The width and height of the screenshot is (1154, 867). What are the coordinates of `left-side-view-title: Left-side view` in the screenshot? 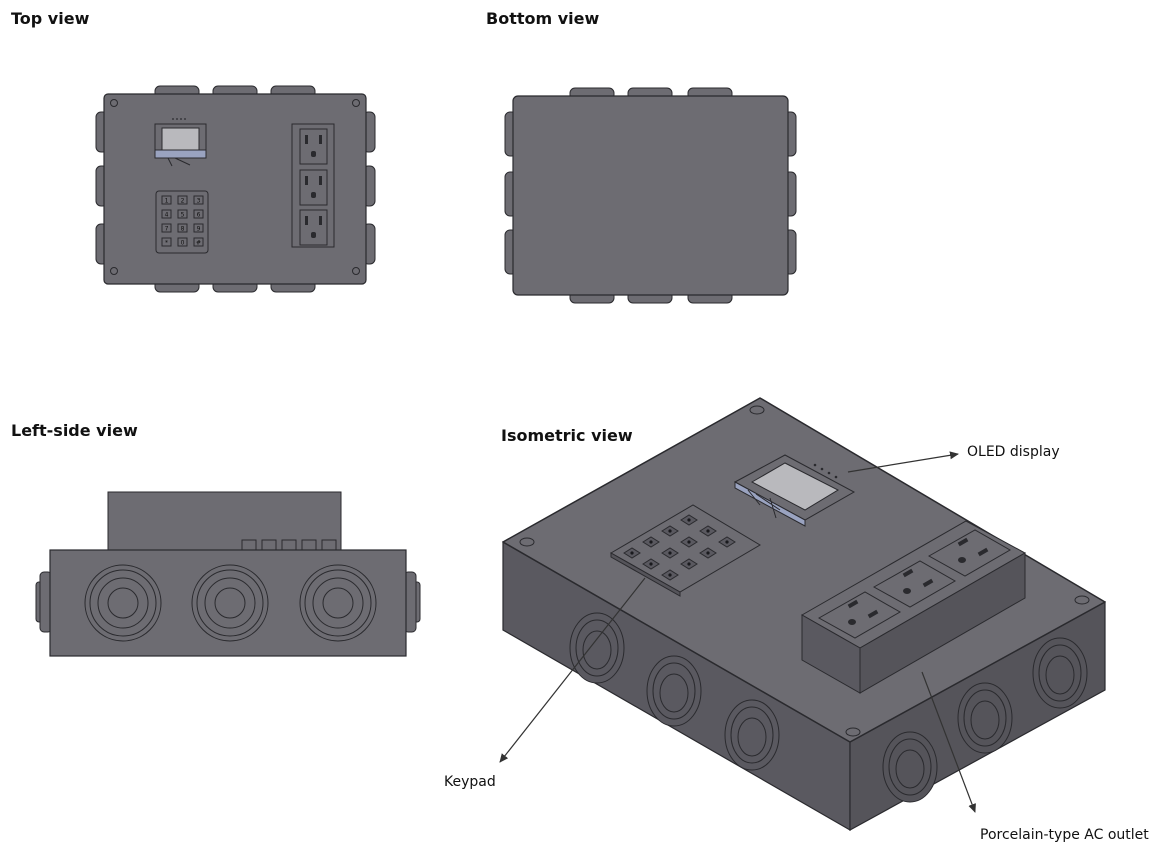 It's located at (74, 430).